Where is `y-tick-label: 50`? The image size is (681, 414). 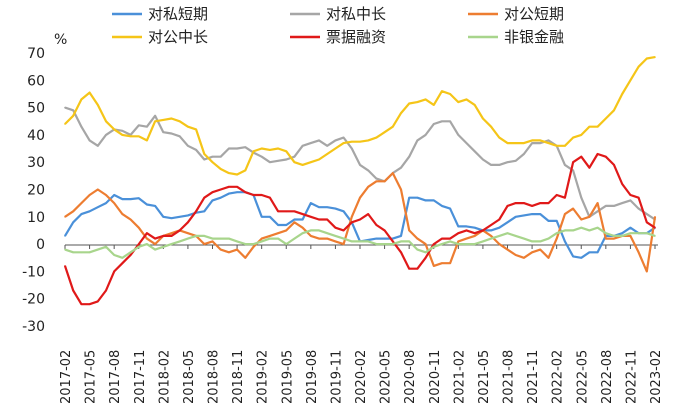 y-tick-label: 50 is located at coordinates (36, 109).